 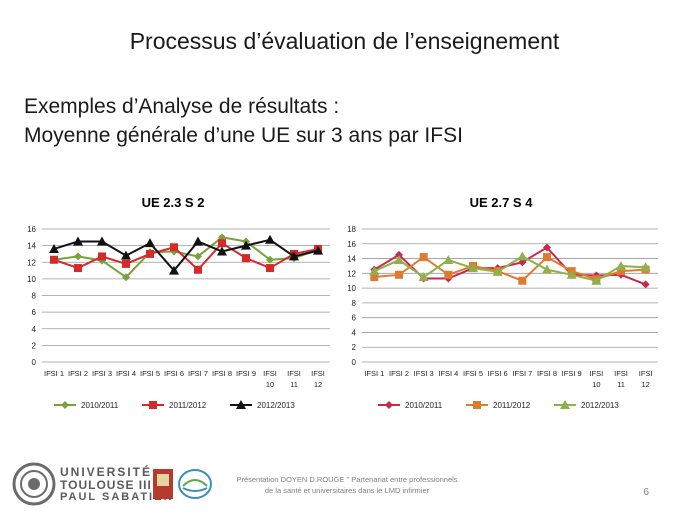 I want to click on y-tick-label: 18, so click(x=351, y=229).